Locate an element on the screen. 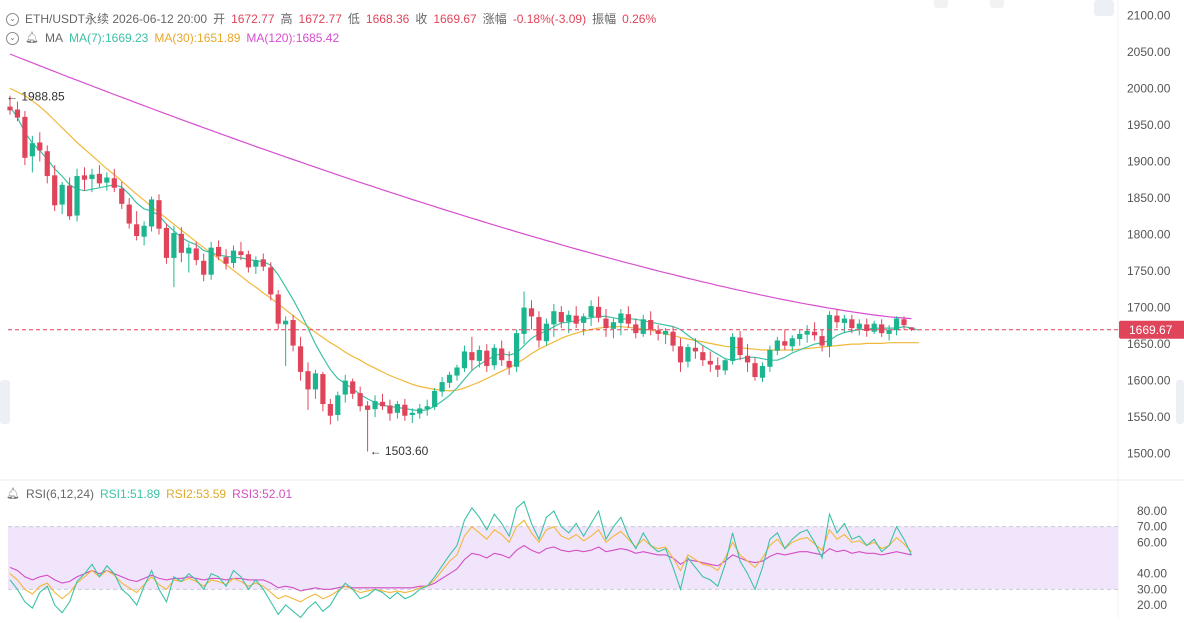 The height and width of the screenshot is (623, 1184). change-label: 涨幅 is located at coordinates (494, 19).